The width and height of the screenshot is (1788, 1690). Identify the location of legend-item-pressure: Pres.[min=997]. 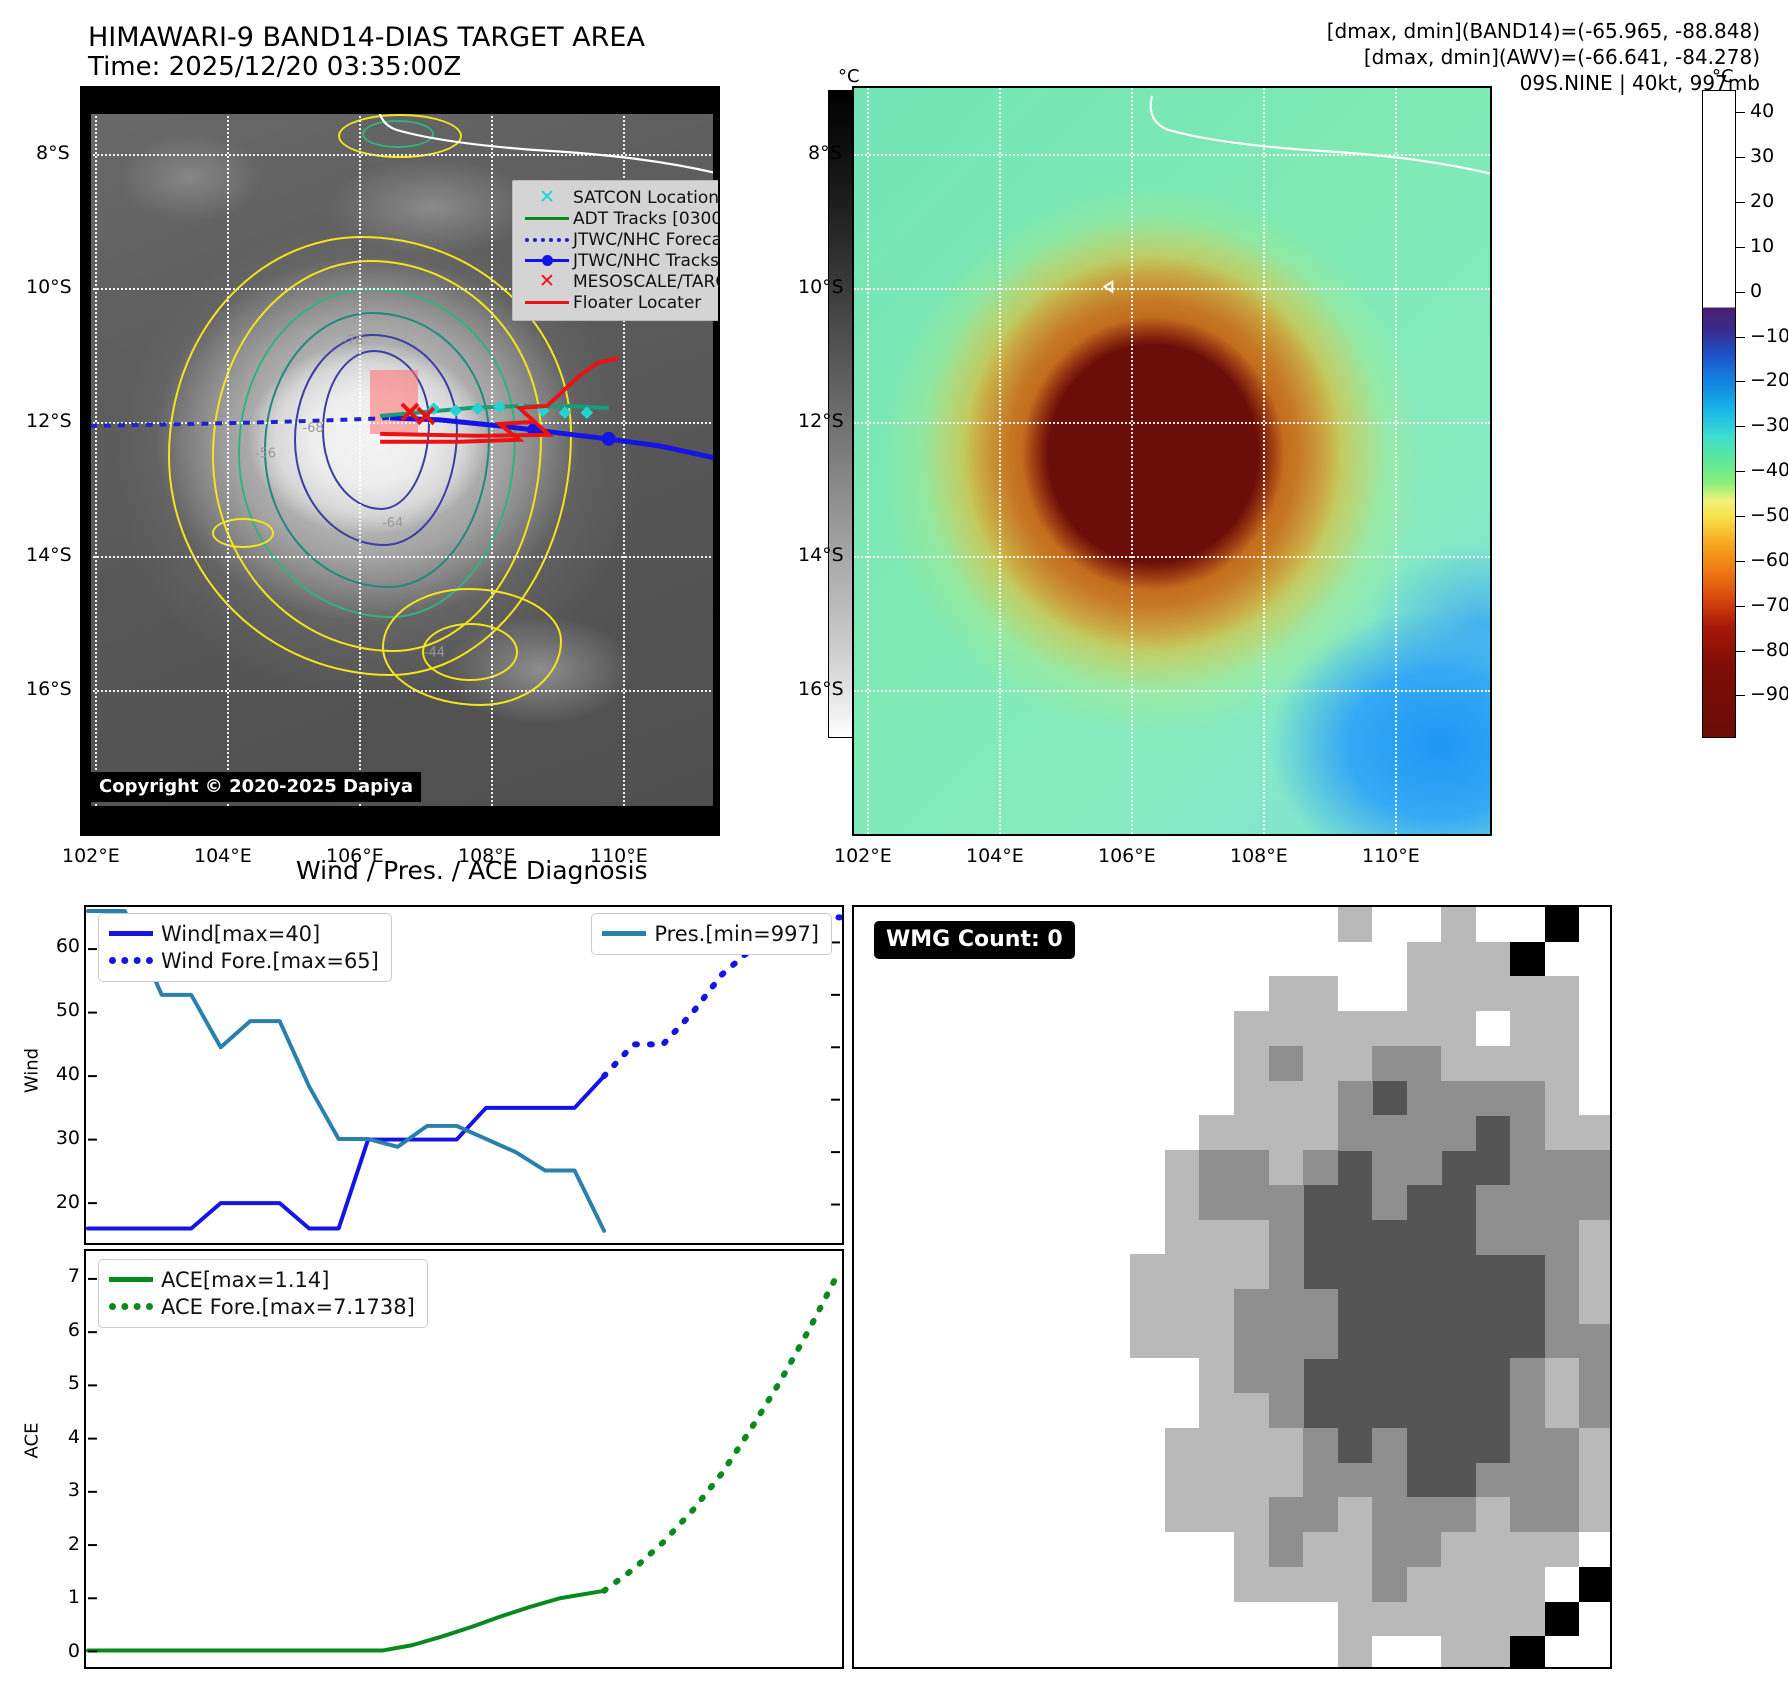
(710, 933).